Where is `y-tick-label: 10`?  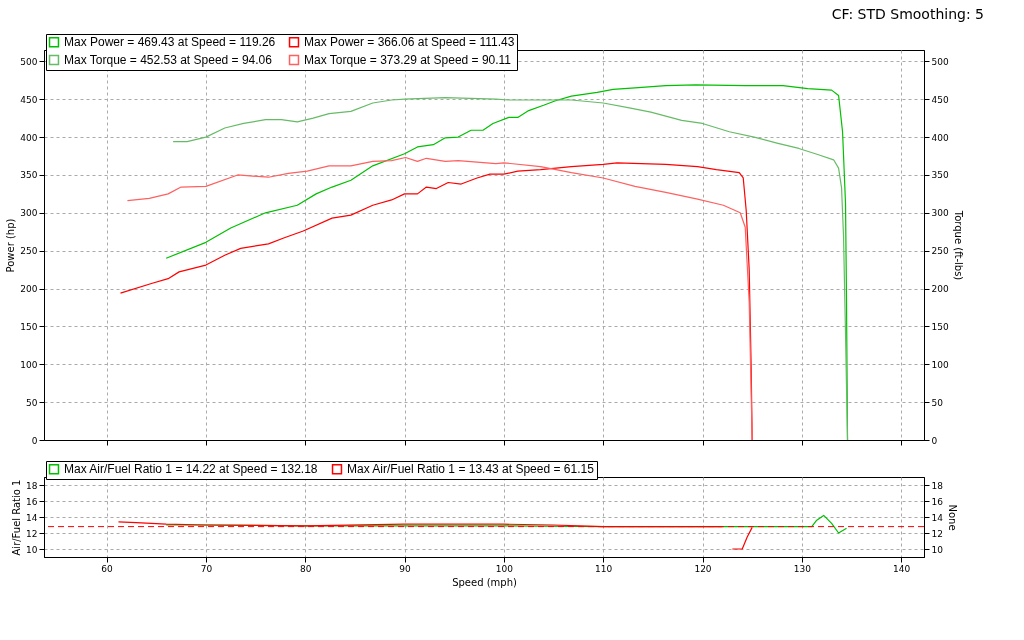 y-tick-label: 10 is located at coordinates (32, 549).